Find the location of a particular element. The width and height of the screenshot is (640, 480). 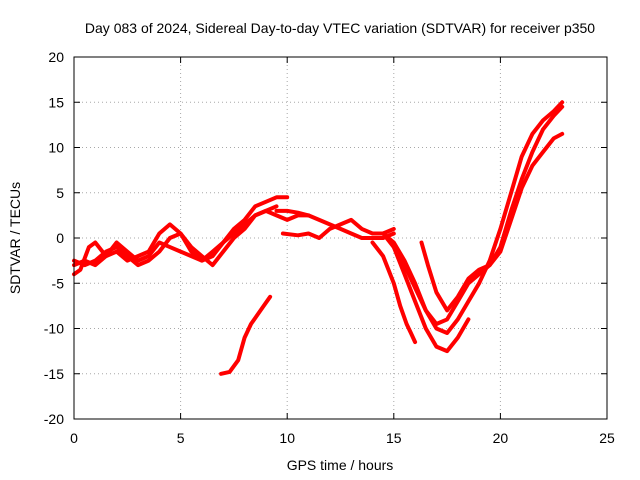

x-tick-label: 10 is located at coordinates (287, 438).